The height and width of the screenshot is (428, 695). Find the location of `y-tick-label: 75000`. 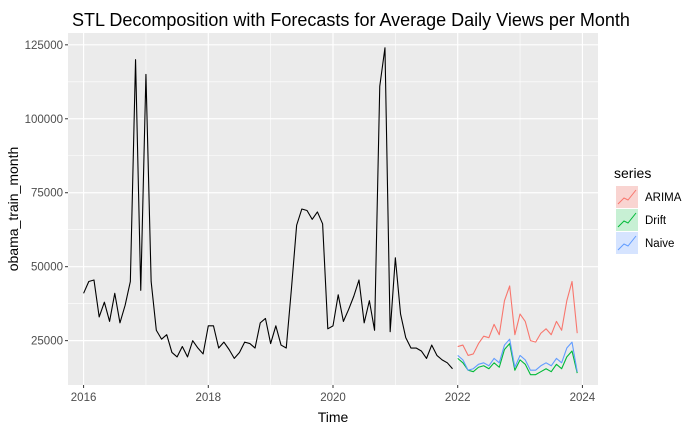

y-tick-label: 75000 is located at coordinates (47, 194).